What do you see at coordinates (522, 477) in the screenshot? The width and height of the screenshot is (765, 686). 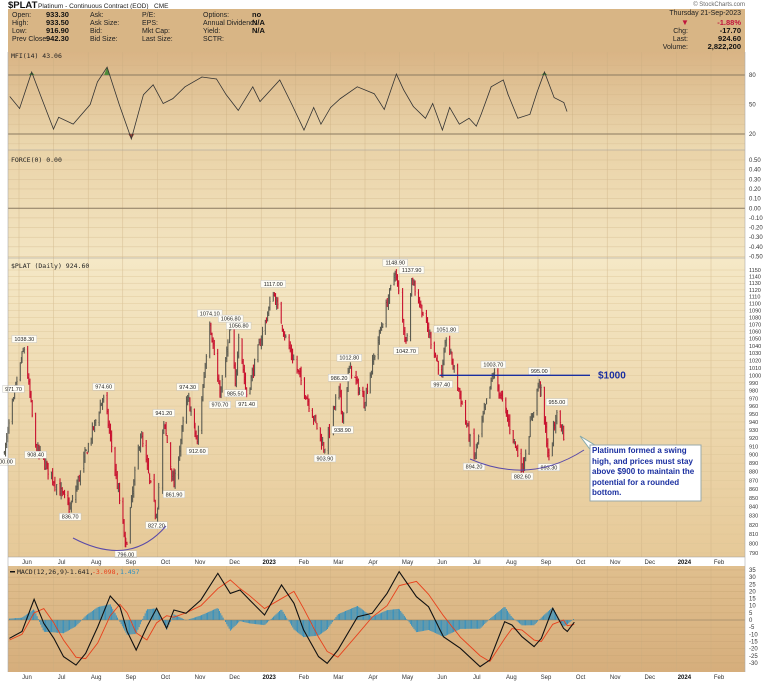 I see `pivot-label: 882.60` at bounding box center [522, 477].